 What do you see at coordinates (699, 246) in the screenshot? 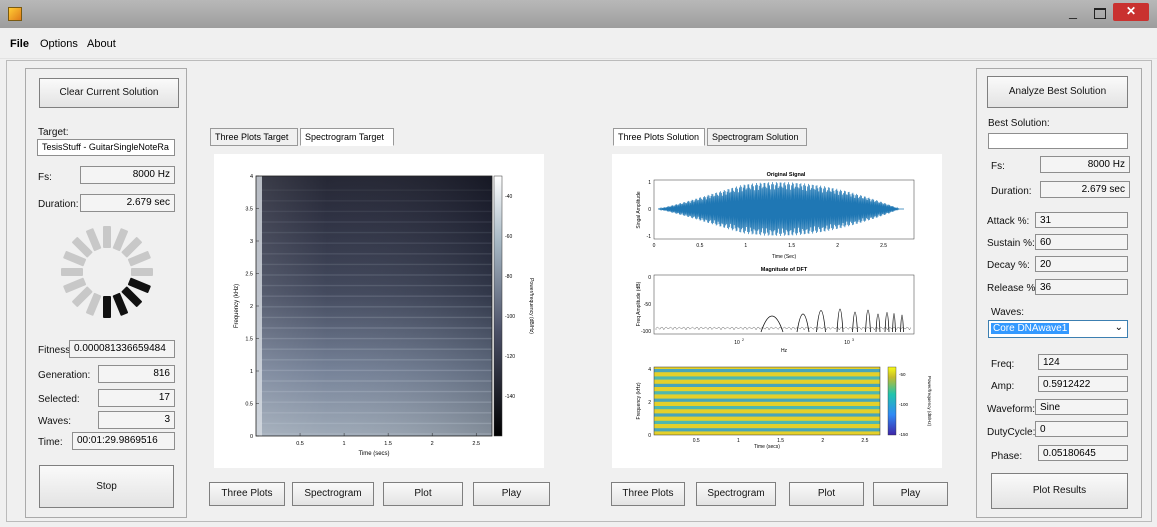
I see `signal-xtick-label: 0.5` at bounding box center [699, 246].